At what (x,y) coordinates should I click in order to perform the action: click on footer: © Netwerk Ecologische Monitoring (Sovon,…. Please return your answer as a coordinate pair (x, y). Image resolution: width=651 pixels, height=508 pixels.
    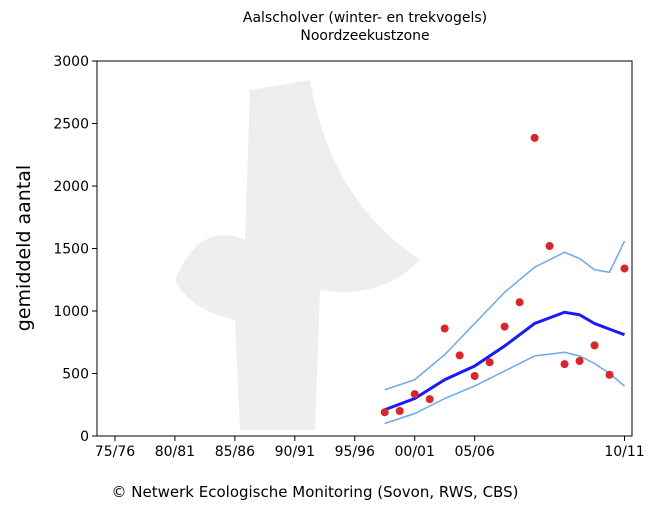
    Looking at the image, I should click on (315, 492).